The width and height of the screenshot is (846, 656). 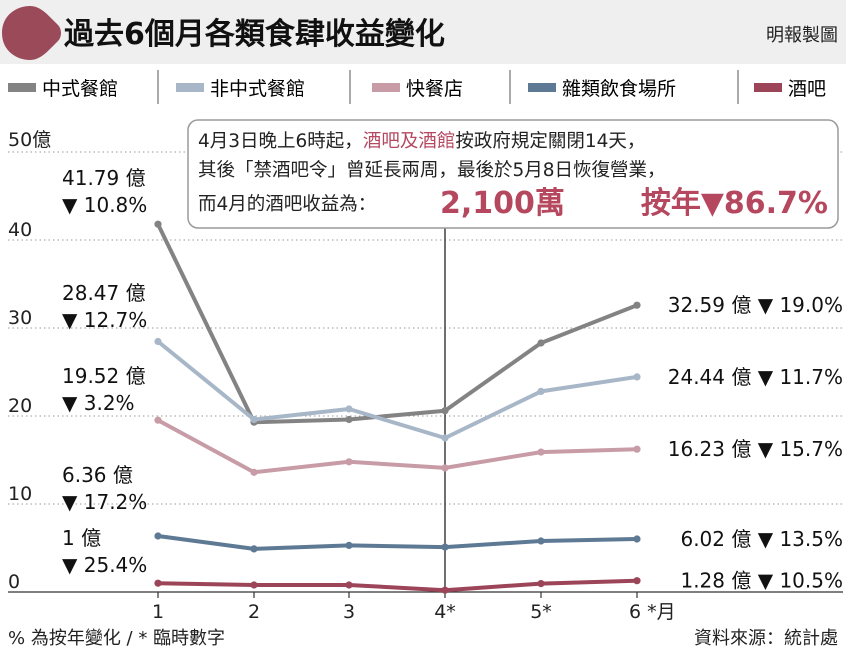 What do you see at coordinates (116, 638) in the screenshot?
I see `footnote: % 為按年變化 / * 臨時數字` at bounding box center [116, 638].